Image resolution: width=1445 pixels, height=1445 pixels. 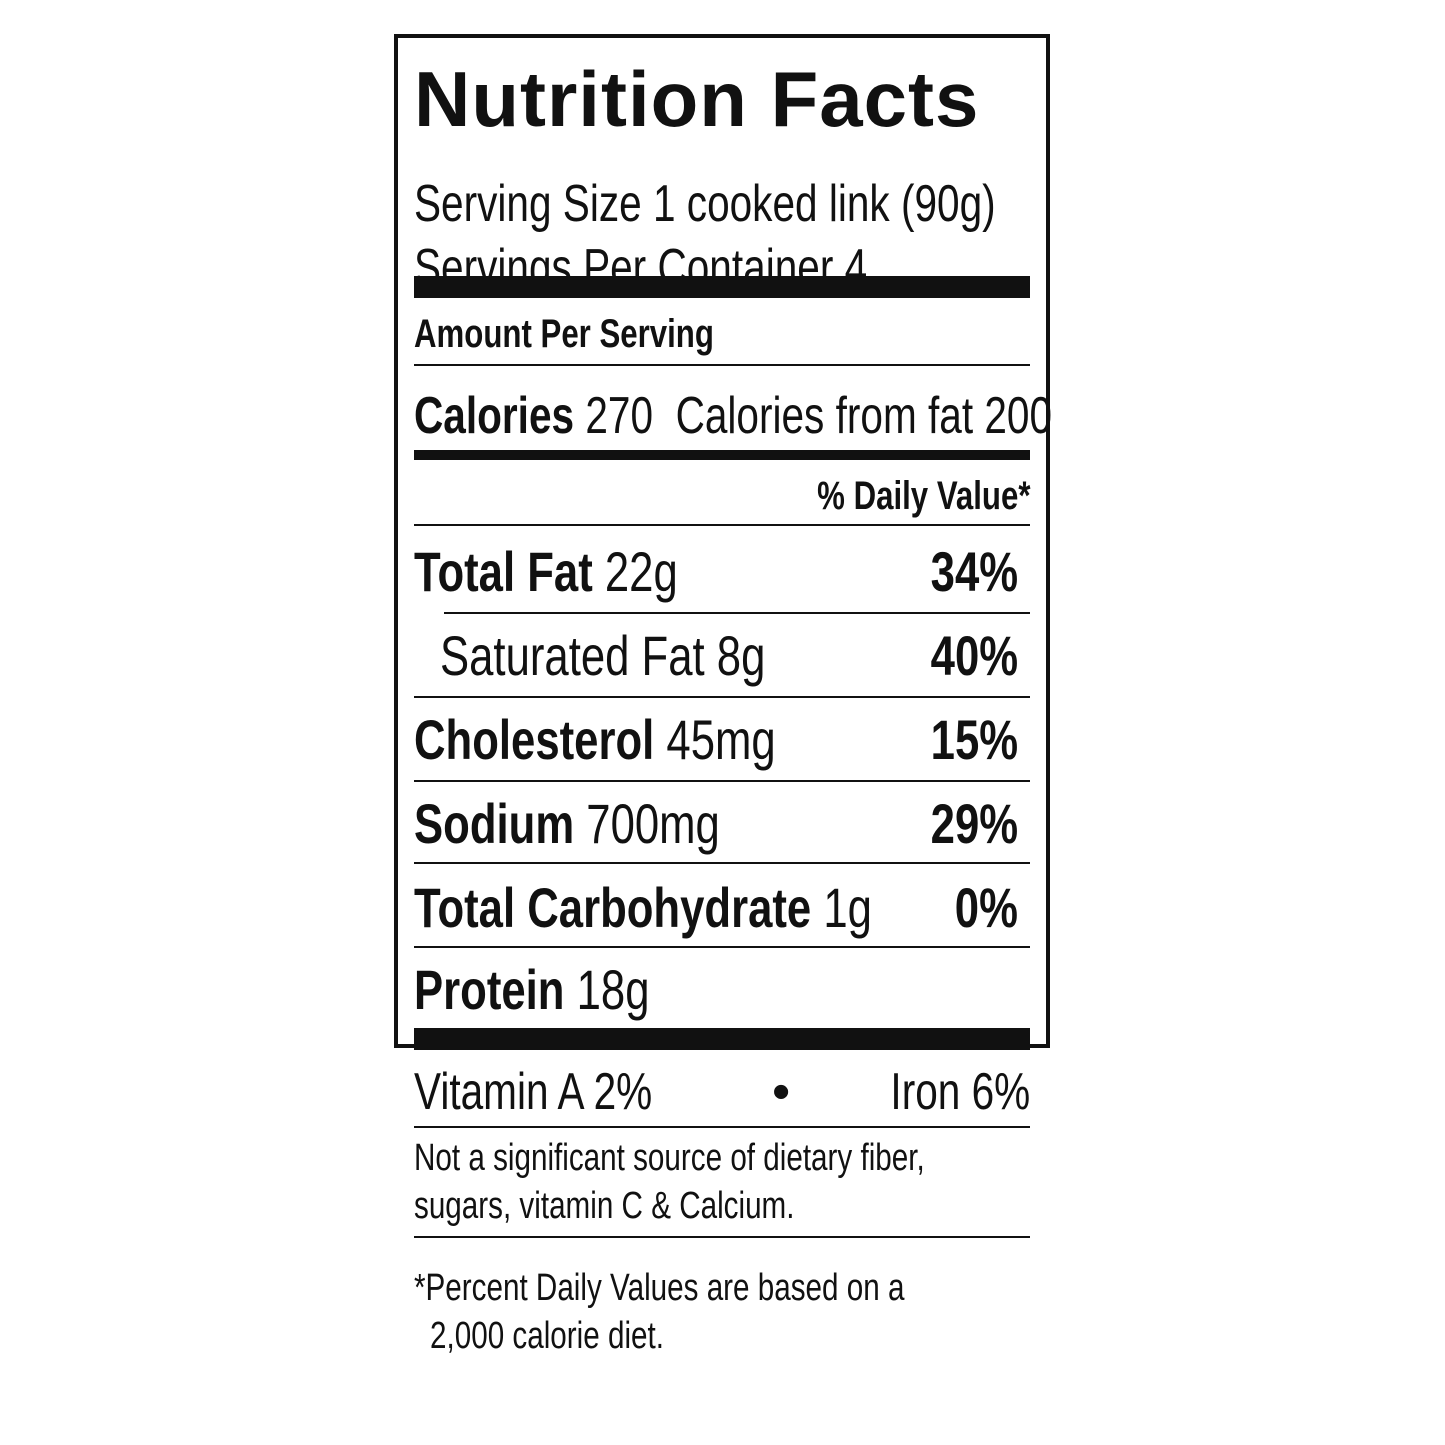 I want to click on nutrient-daily-value: 34%, so click(x=974, y=571).